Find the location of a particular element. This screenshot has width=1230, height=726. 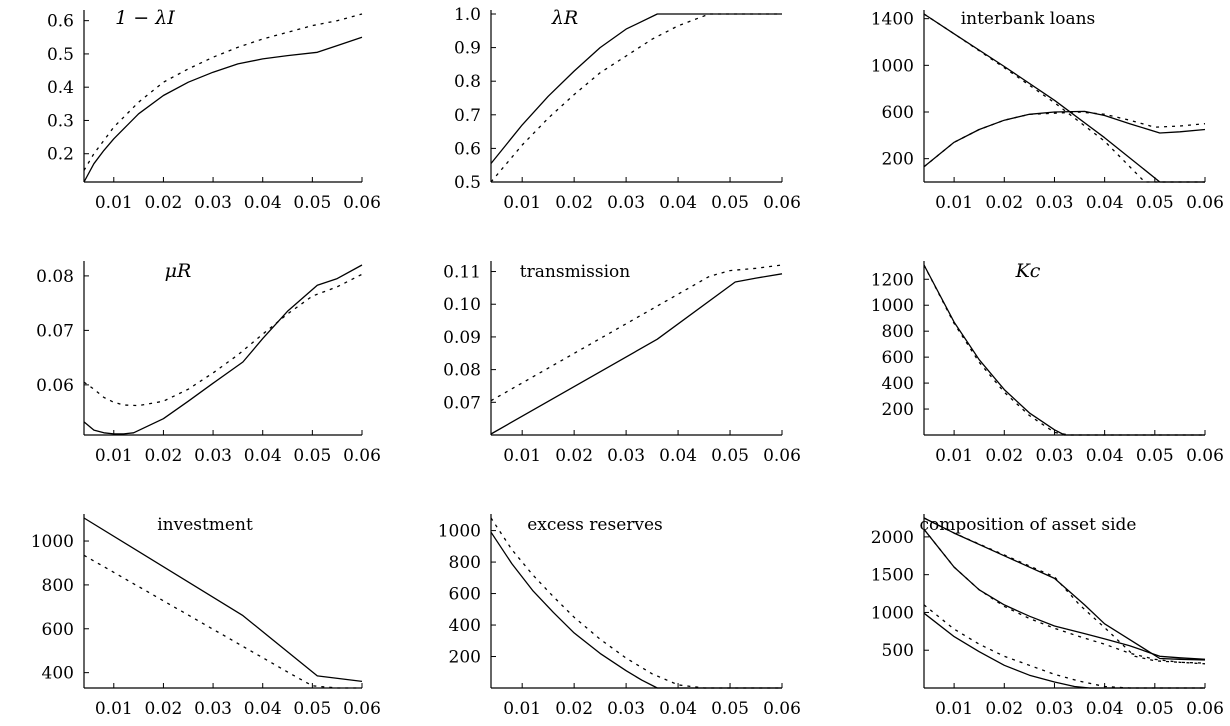

y-tick-label: 0.9 is located at coordinates (467, 49).